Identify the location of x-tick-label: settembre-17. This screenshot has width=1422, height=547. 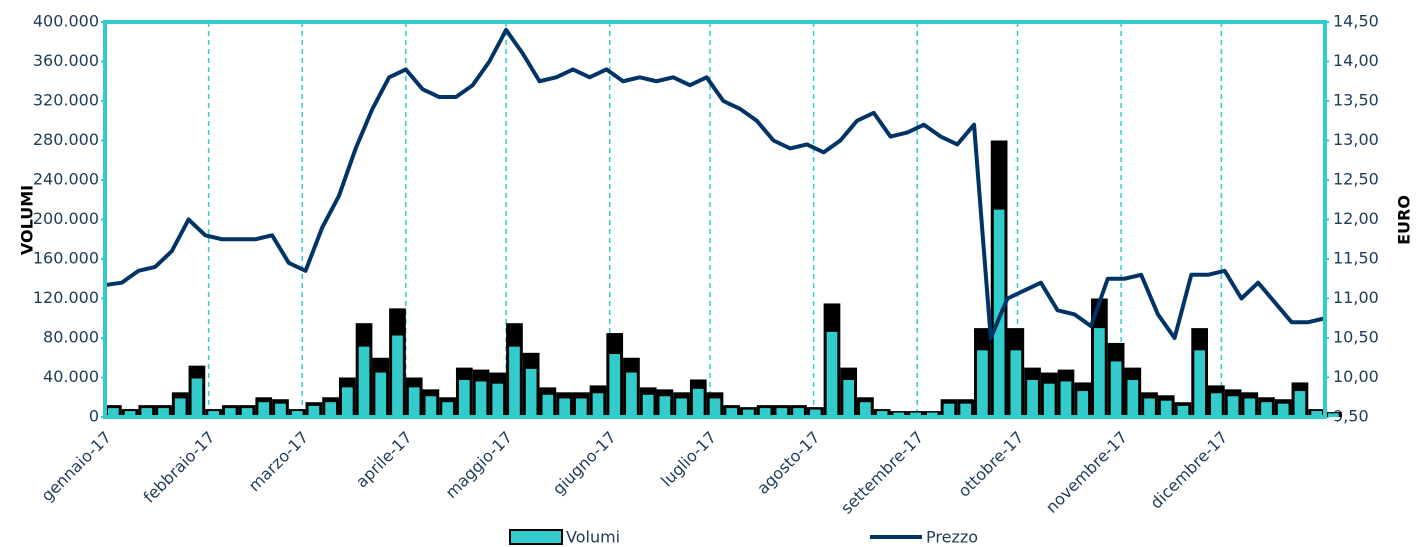
(882, 473).